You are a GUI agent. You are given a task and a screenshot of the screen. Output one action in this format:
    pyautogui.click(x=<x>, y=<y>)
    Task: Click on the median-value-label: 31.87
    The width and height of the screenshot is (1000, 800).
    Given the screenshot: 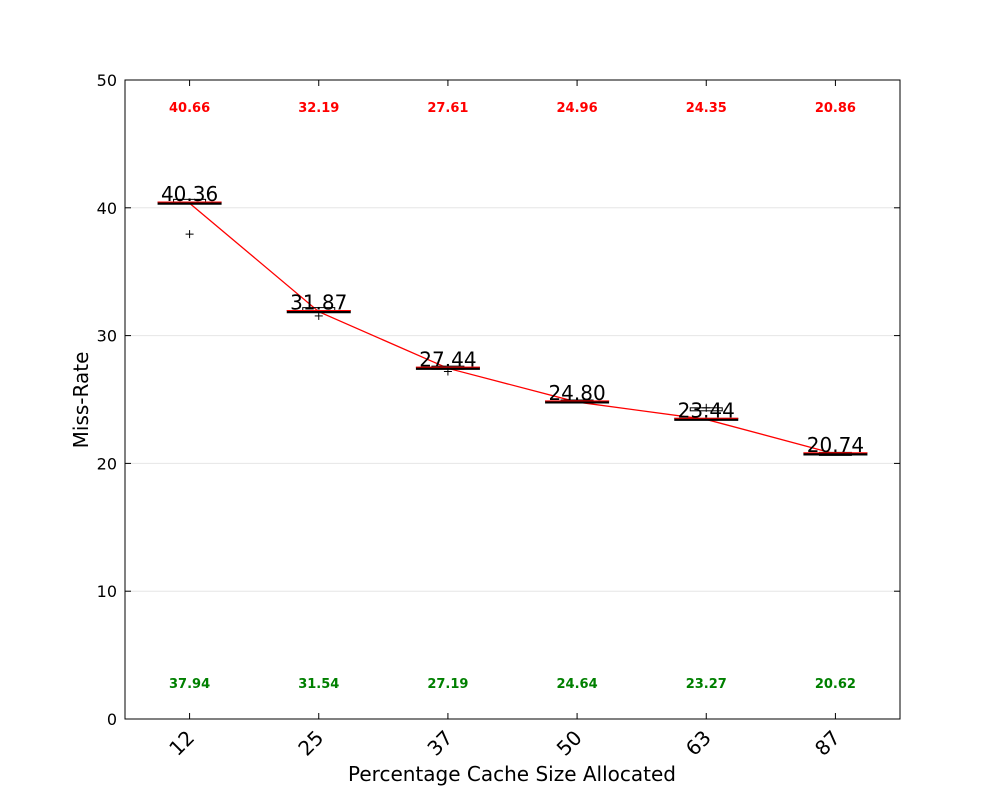 What is the action you would take?
    pyautogui.click(x=318, y=303)
    